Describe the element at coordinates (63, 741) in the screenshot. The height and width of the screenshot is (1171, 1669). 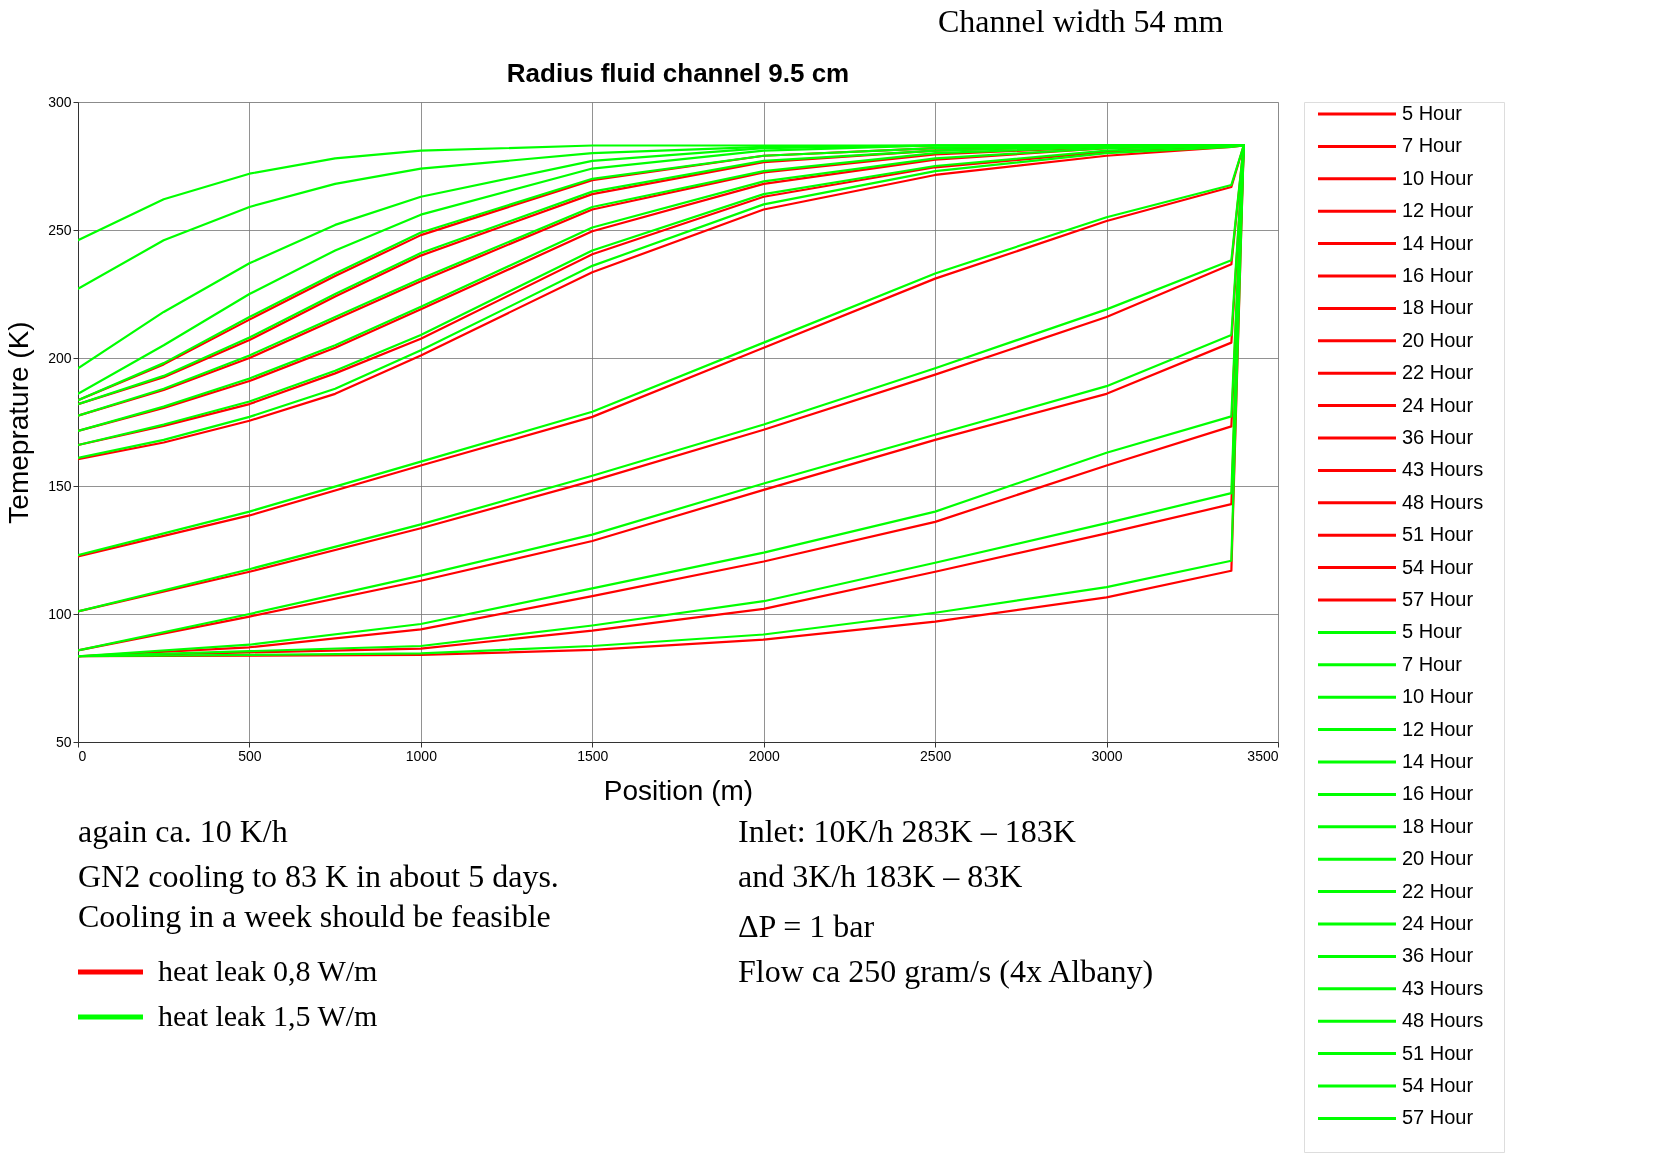
I see `y-tick-label: 50` at that location.